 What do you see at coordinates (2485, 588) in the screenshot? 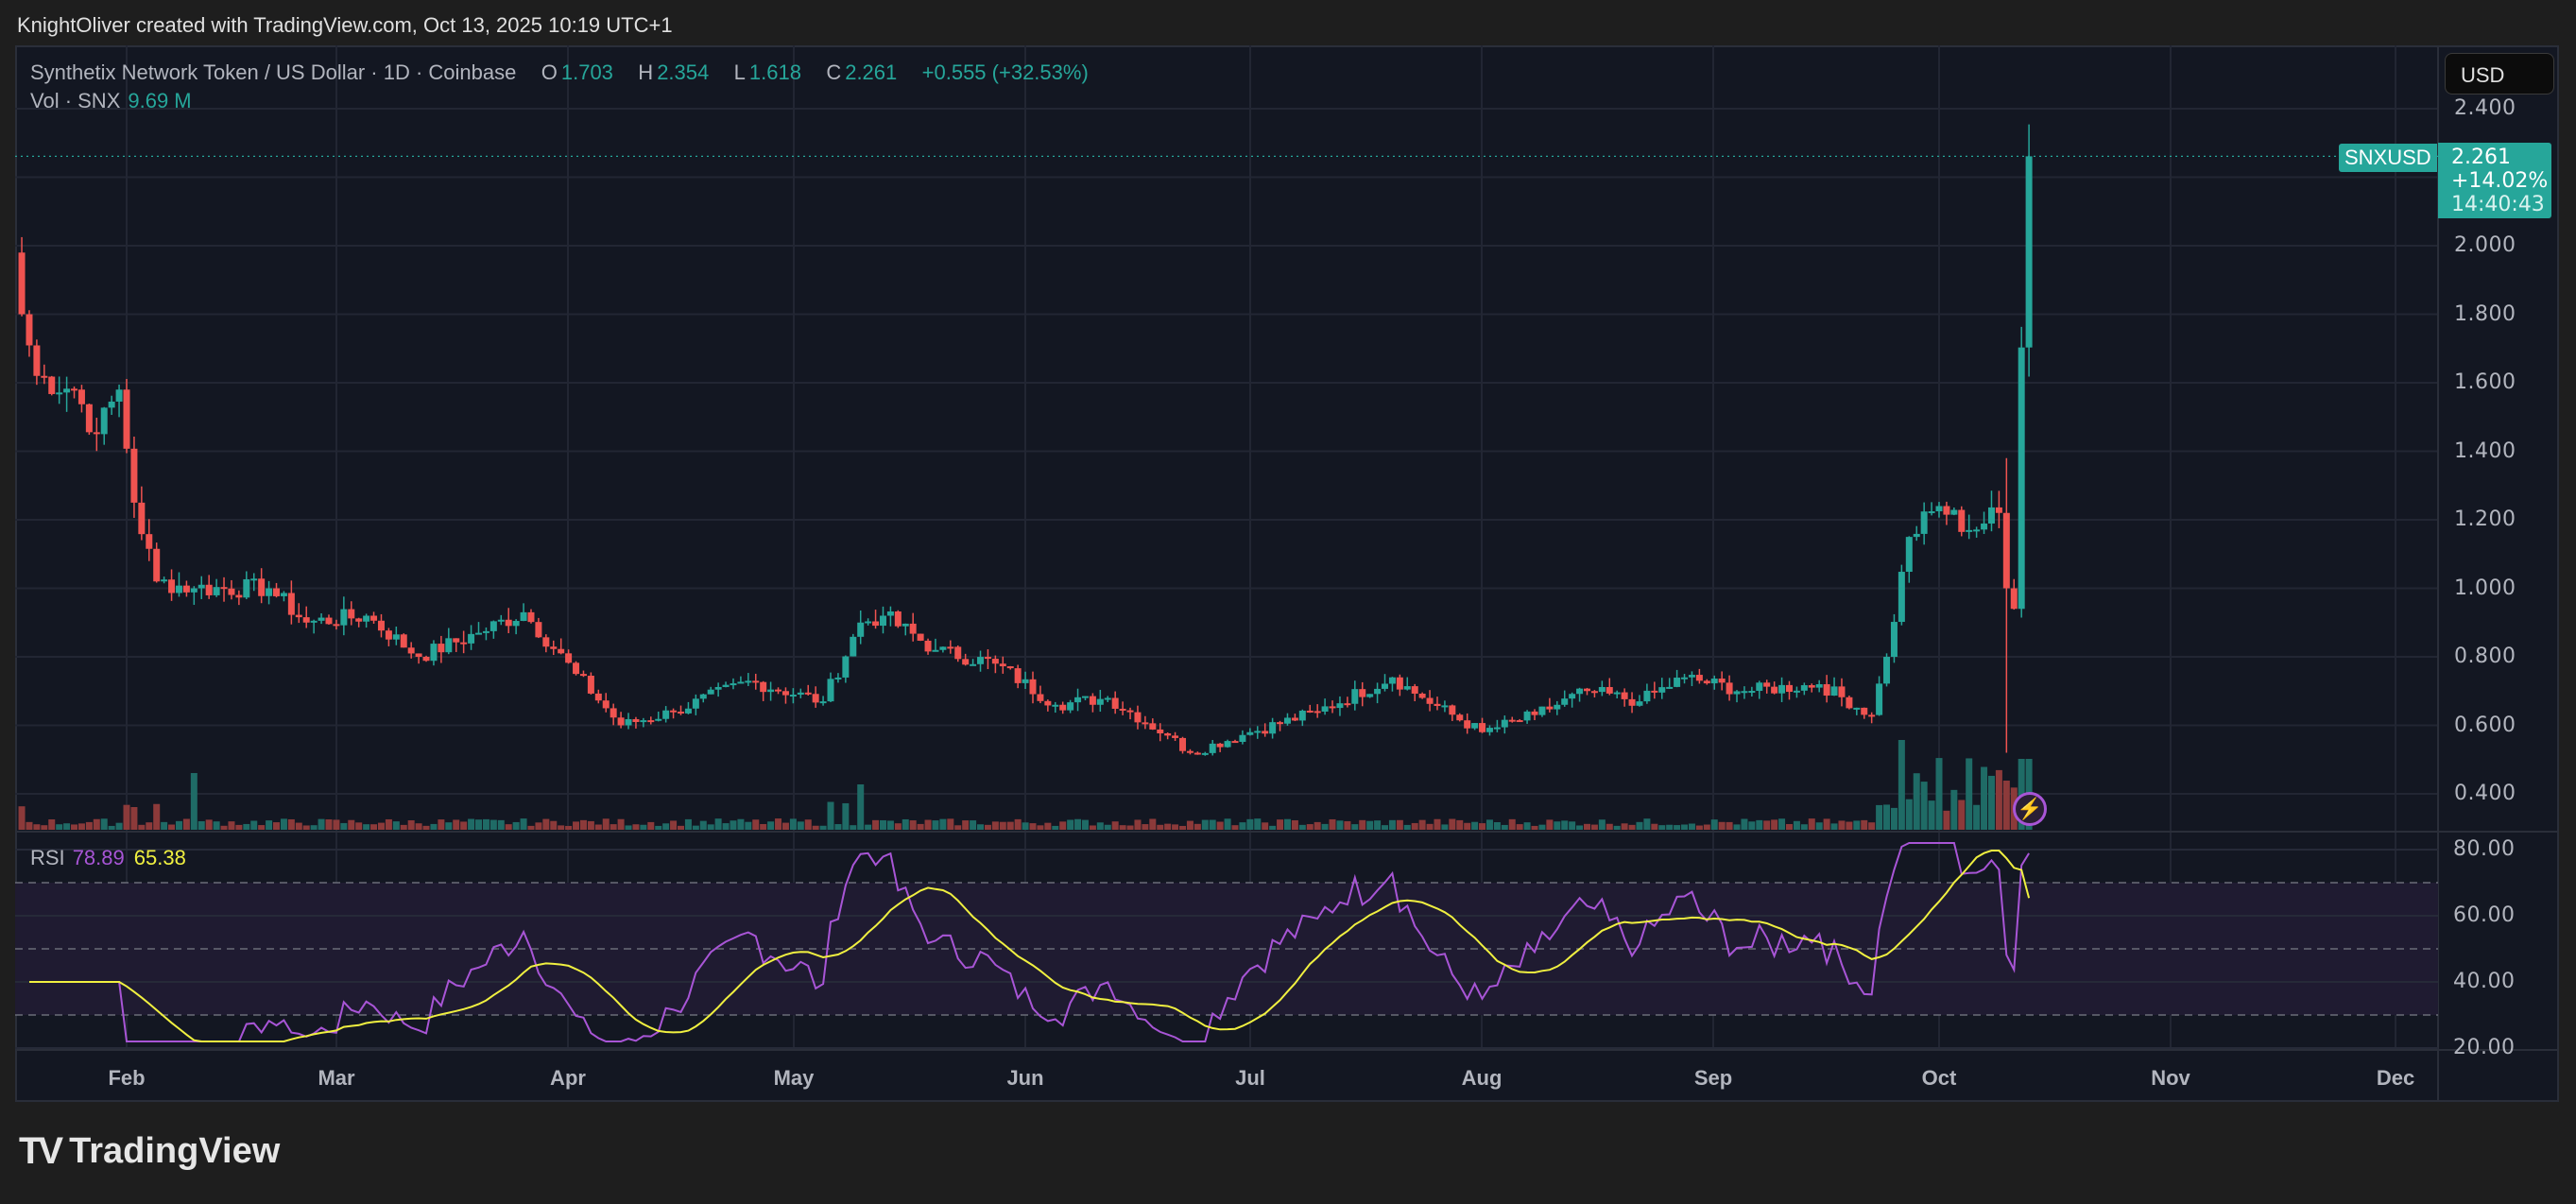
I see `price-tick: 1.000` at bounding box center [2485, 588].